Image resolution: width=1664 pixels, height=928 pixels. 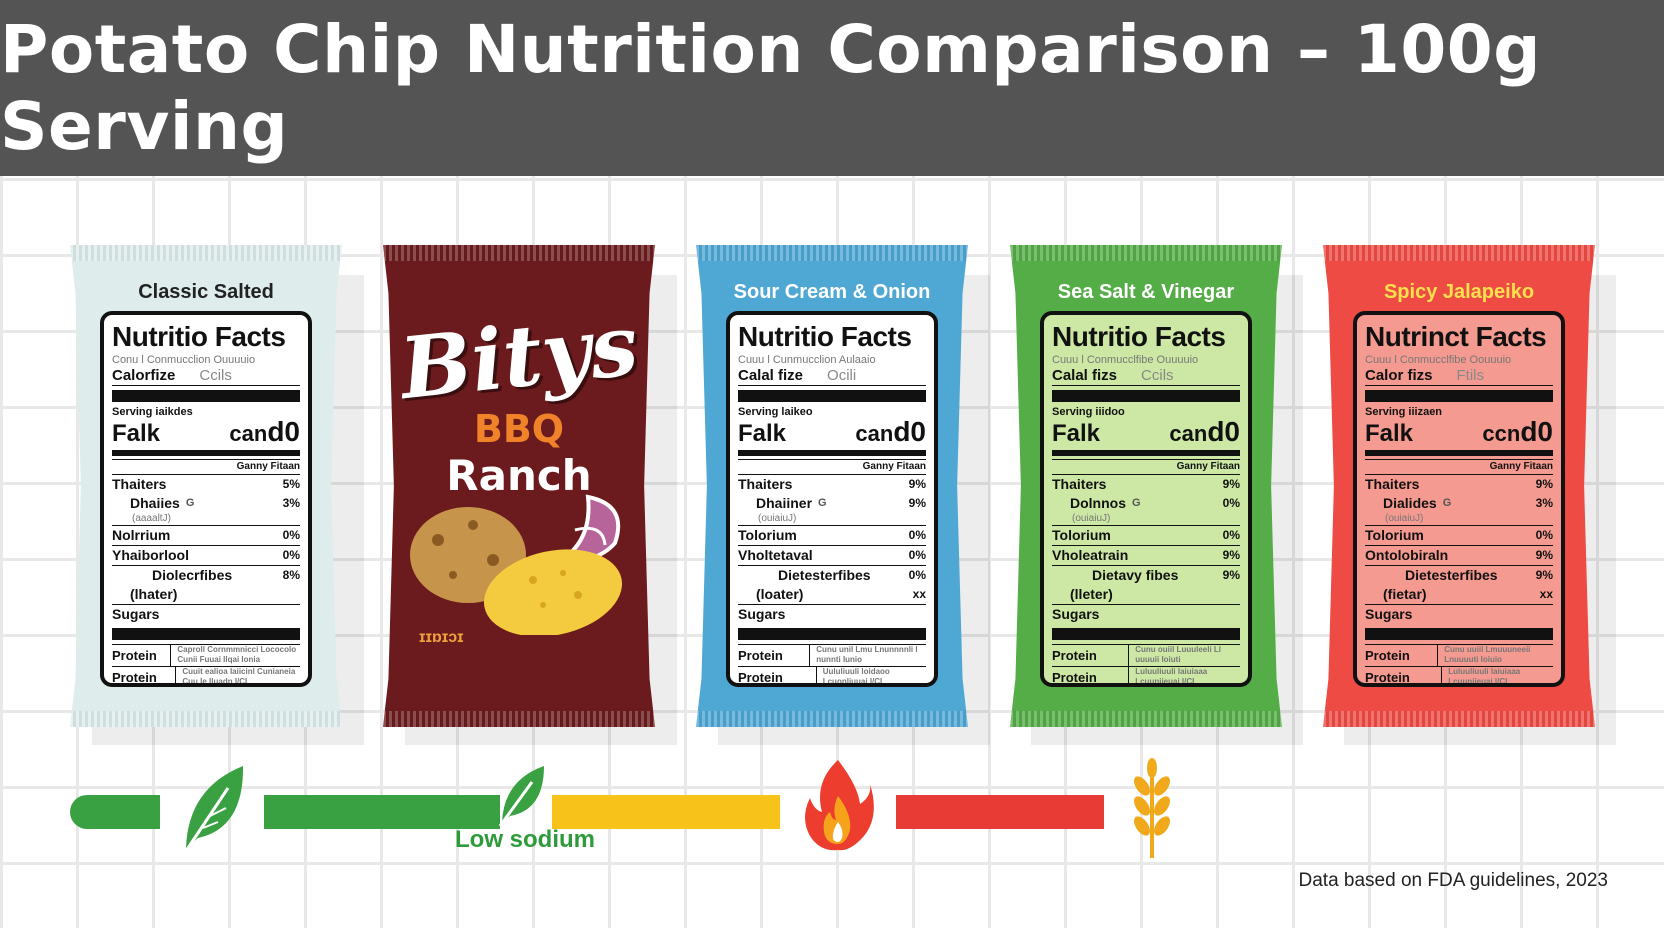 What do you see at coordinates (206, 484) in the screenshot?
I see `nutrient-row: Thaiters 5%` at bounding box center [206, 484].